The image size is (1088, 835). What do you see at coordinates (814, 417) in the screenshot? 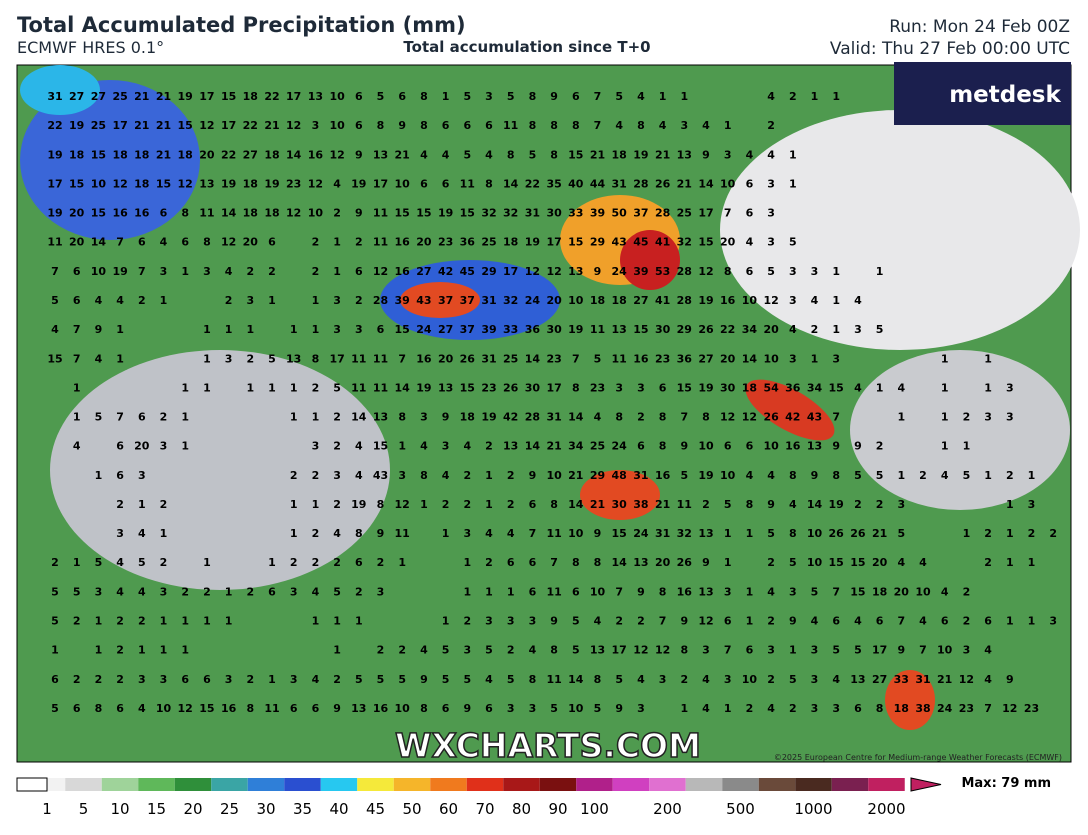
I see `grid-value: 43` at bounding box center [814, 417].